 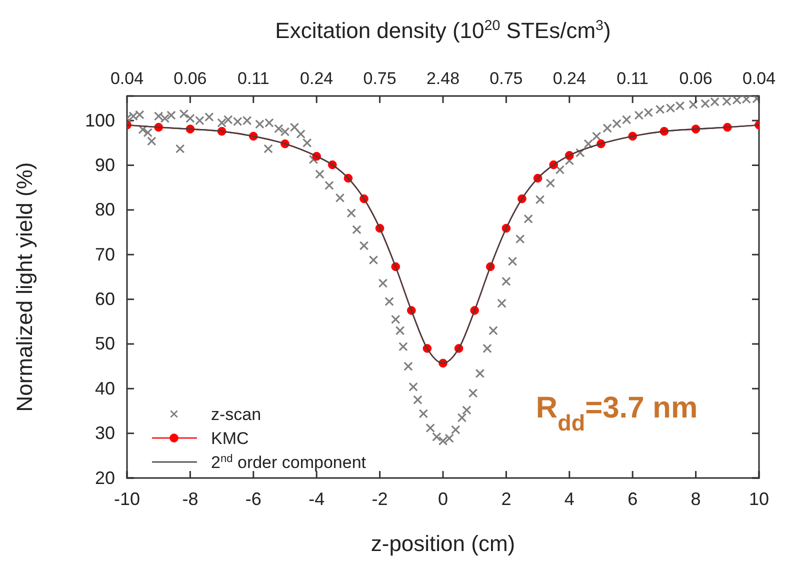 I want to click on x-tick-label: -4, so click(x=316, y=498).